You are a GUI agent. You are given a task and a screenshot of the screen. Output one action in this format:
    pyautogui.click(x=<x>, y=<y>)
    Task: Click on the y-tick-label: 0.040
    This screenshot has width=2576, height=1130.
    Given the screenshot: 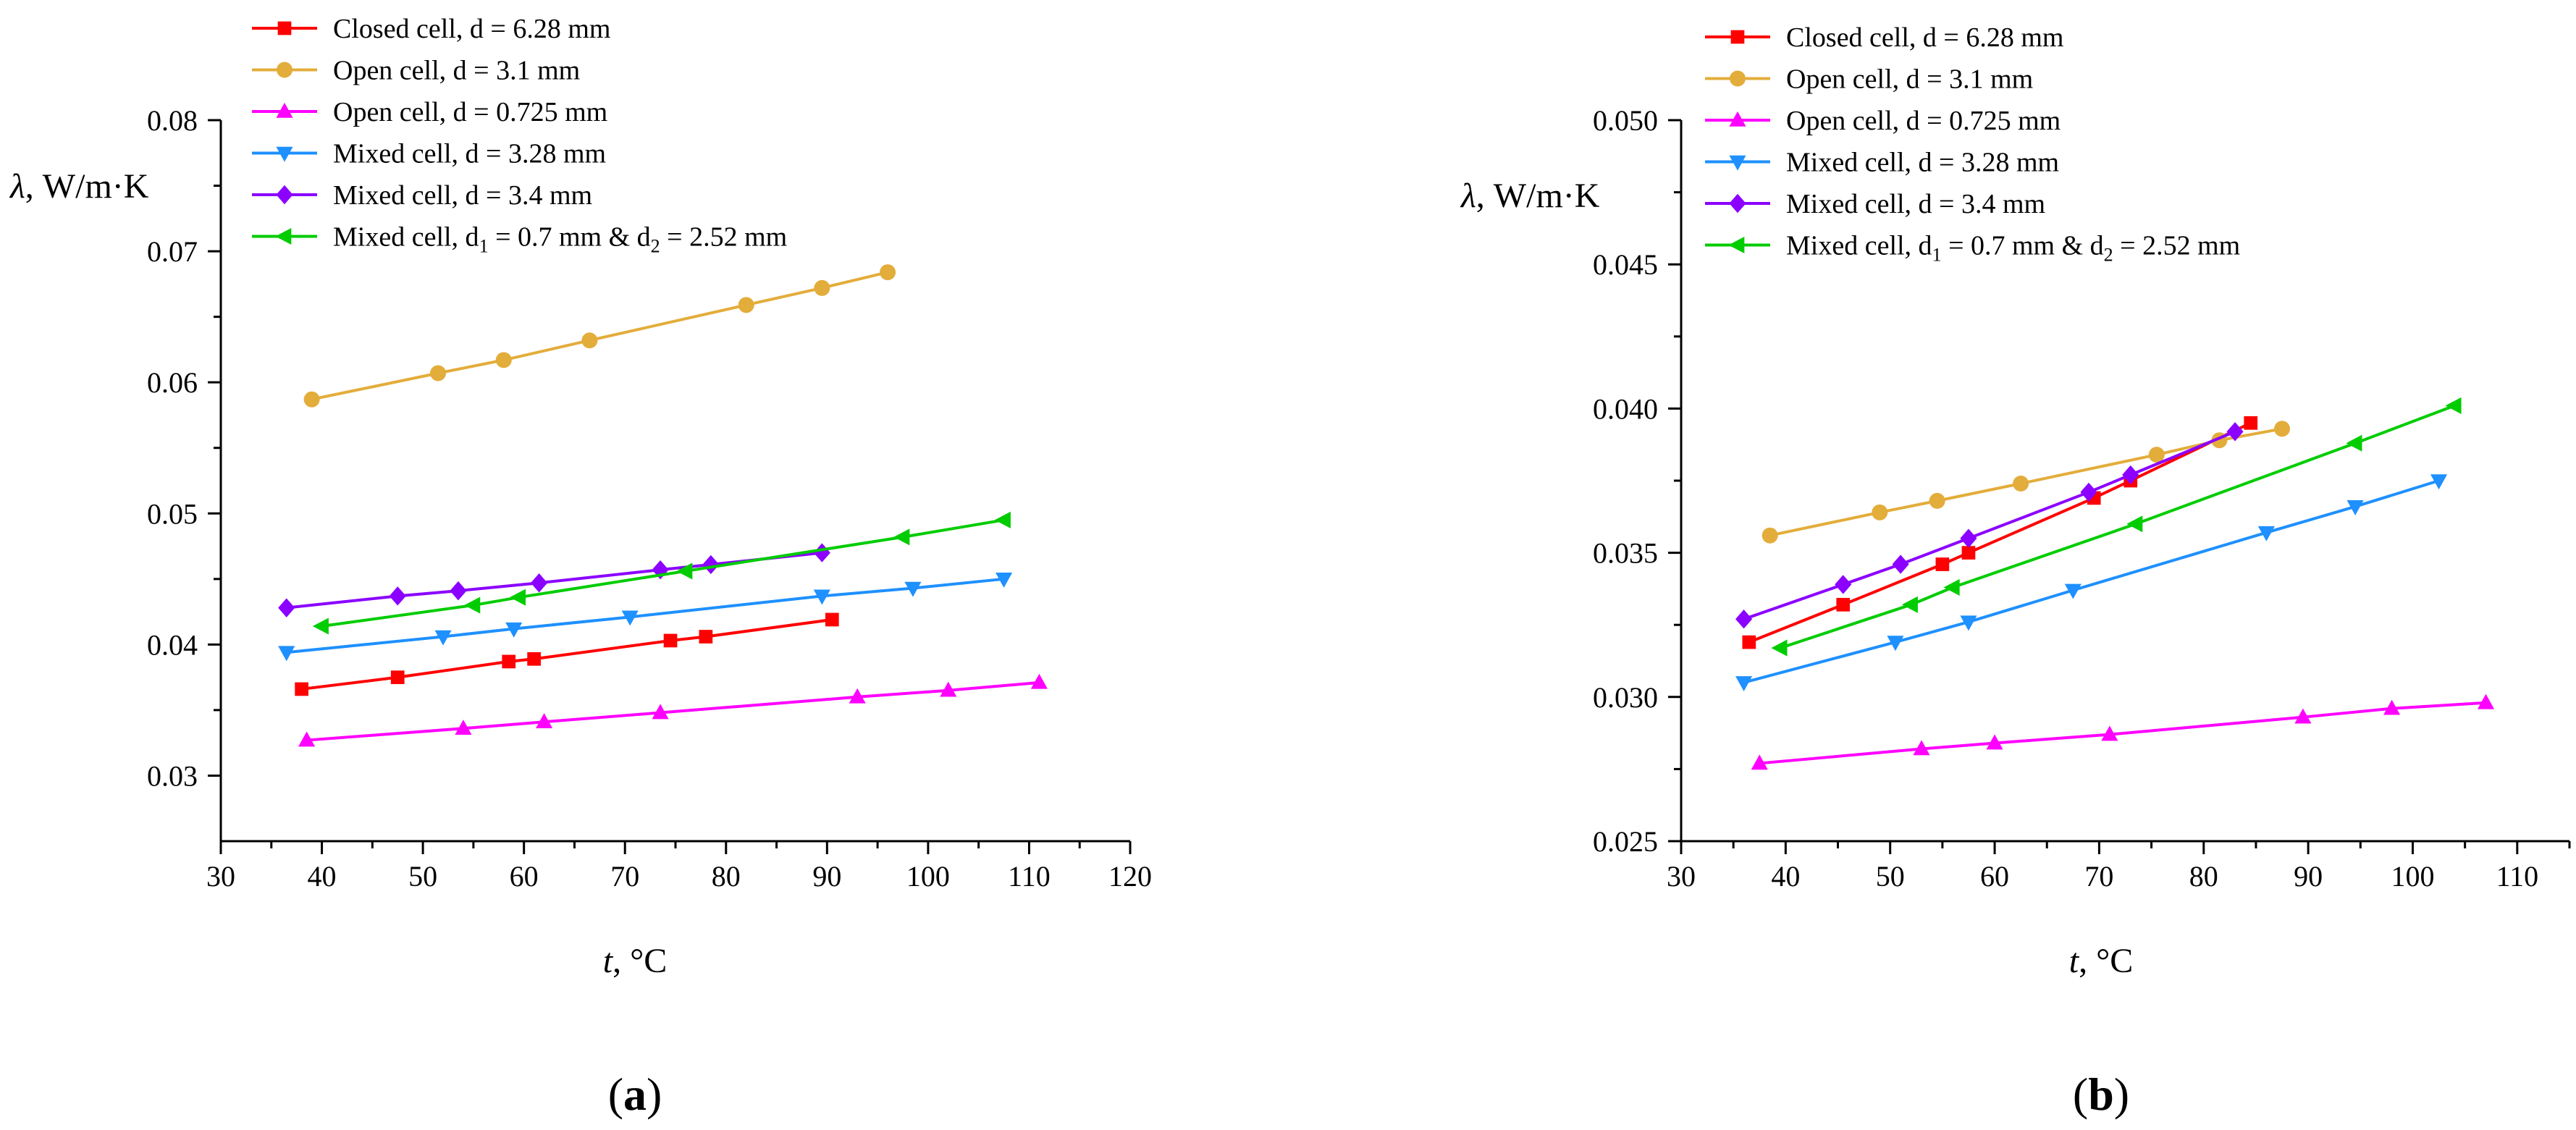 What is the action you would take?
    pyautogui.click(x=1625, y=408)
    